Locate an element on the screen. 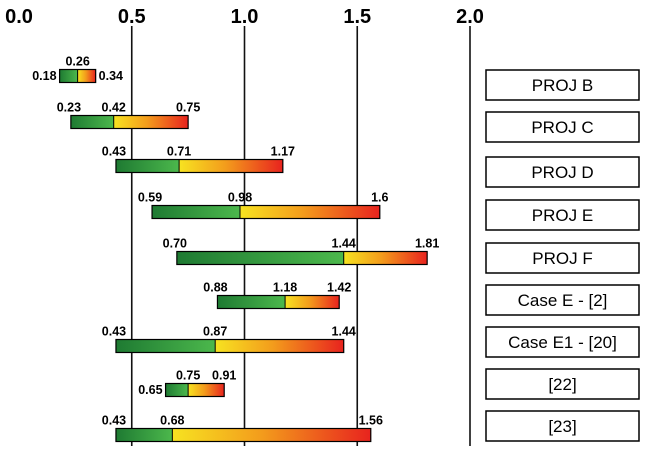 The height and width of the screenshot is (458, 650). bar-min-label: 0.65 is located at coordinates (150, 390).